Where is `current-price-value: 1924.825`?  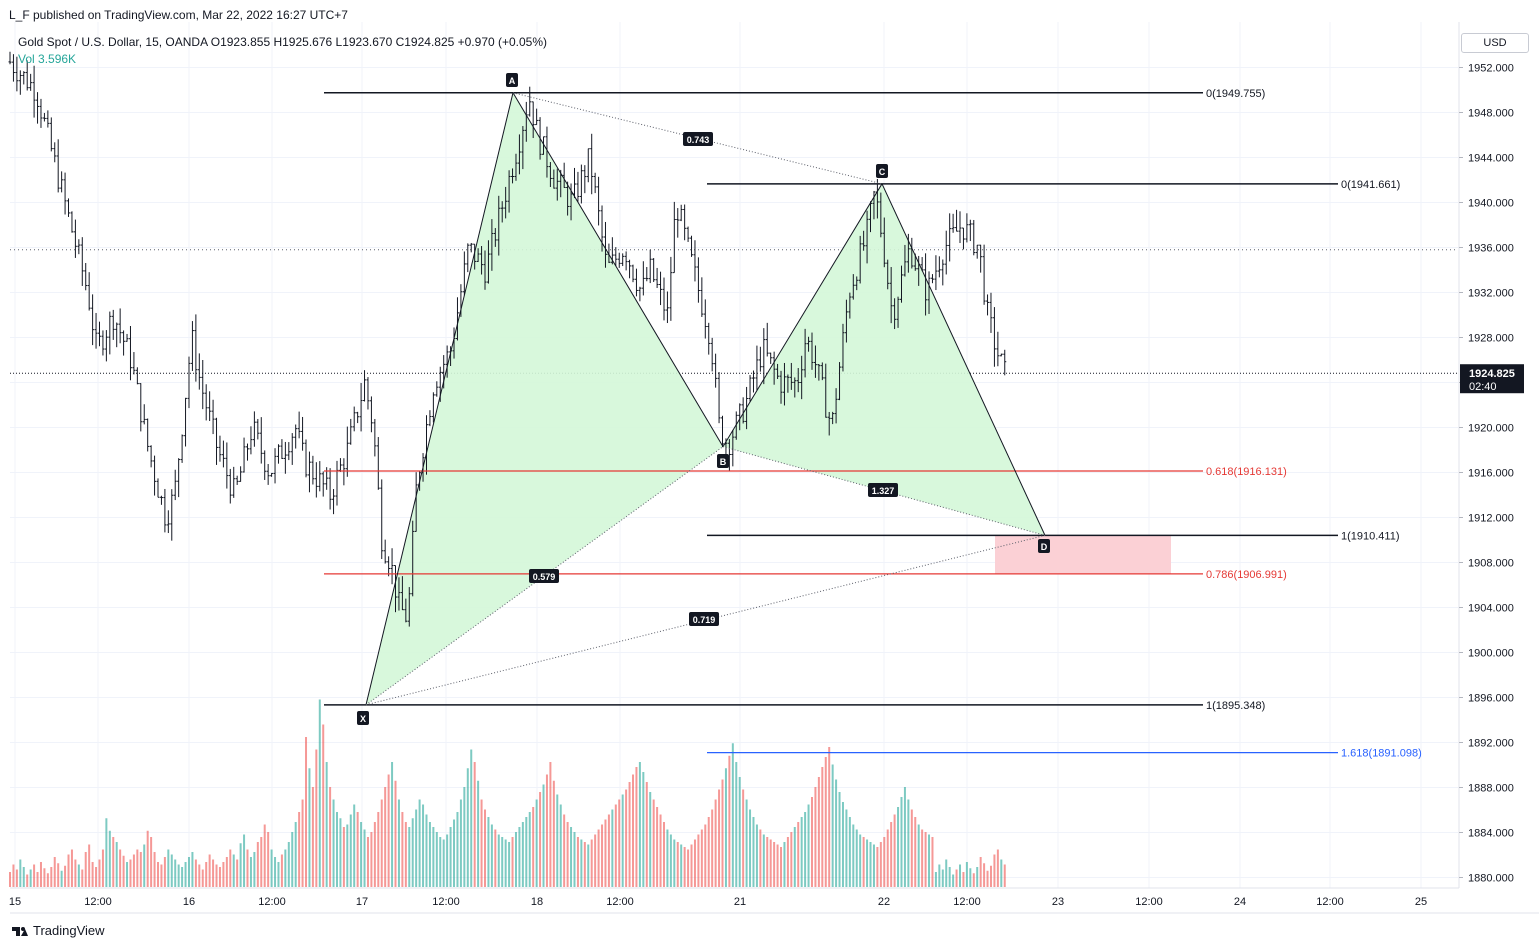 current-price-value: 1924.825 is located at coordinates (1492, 374).